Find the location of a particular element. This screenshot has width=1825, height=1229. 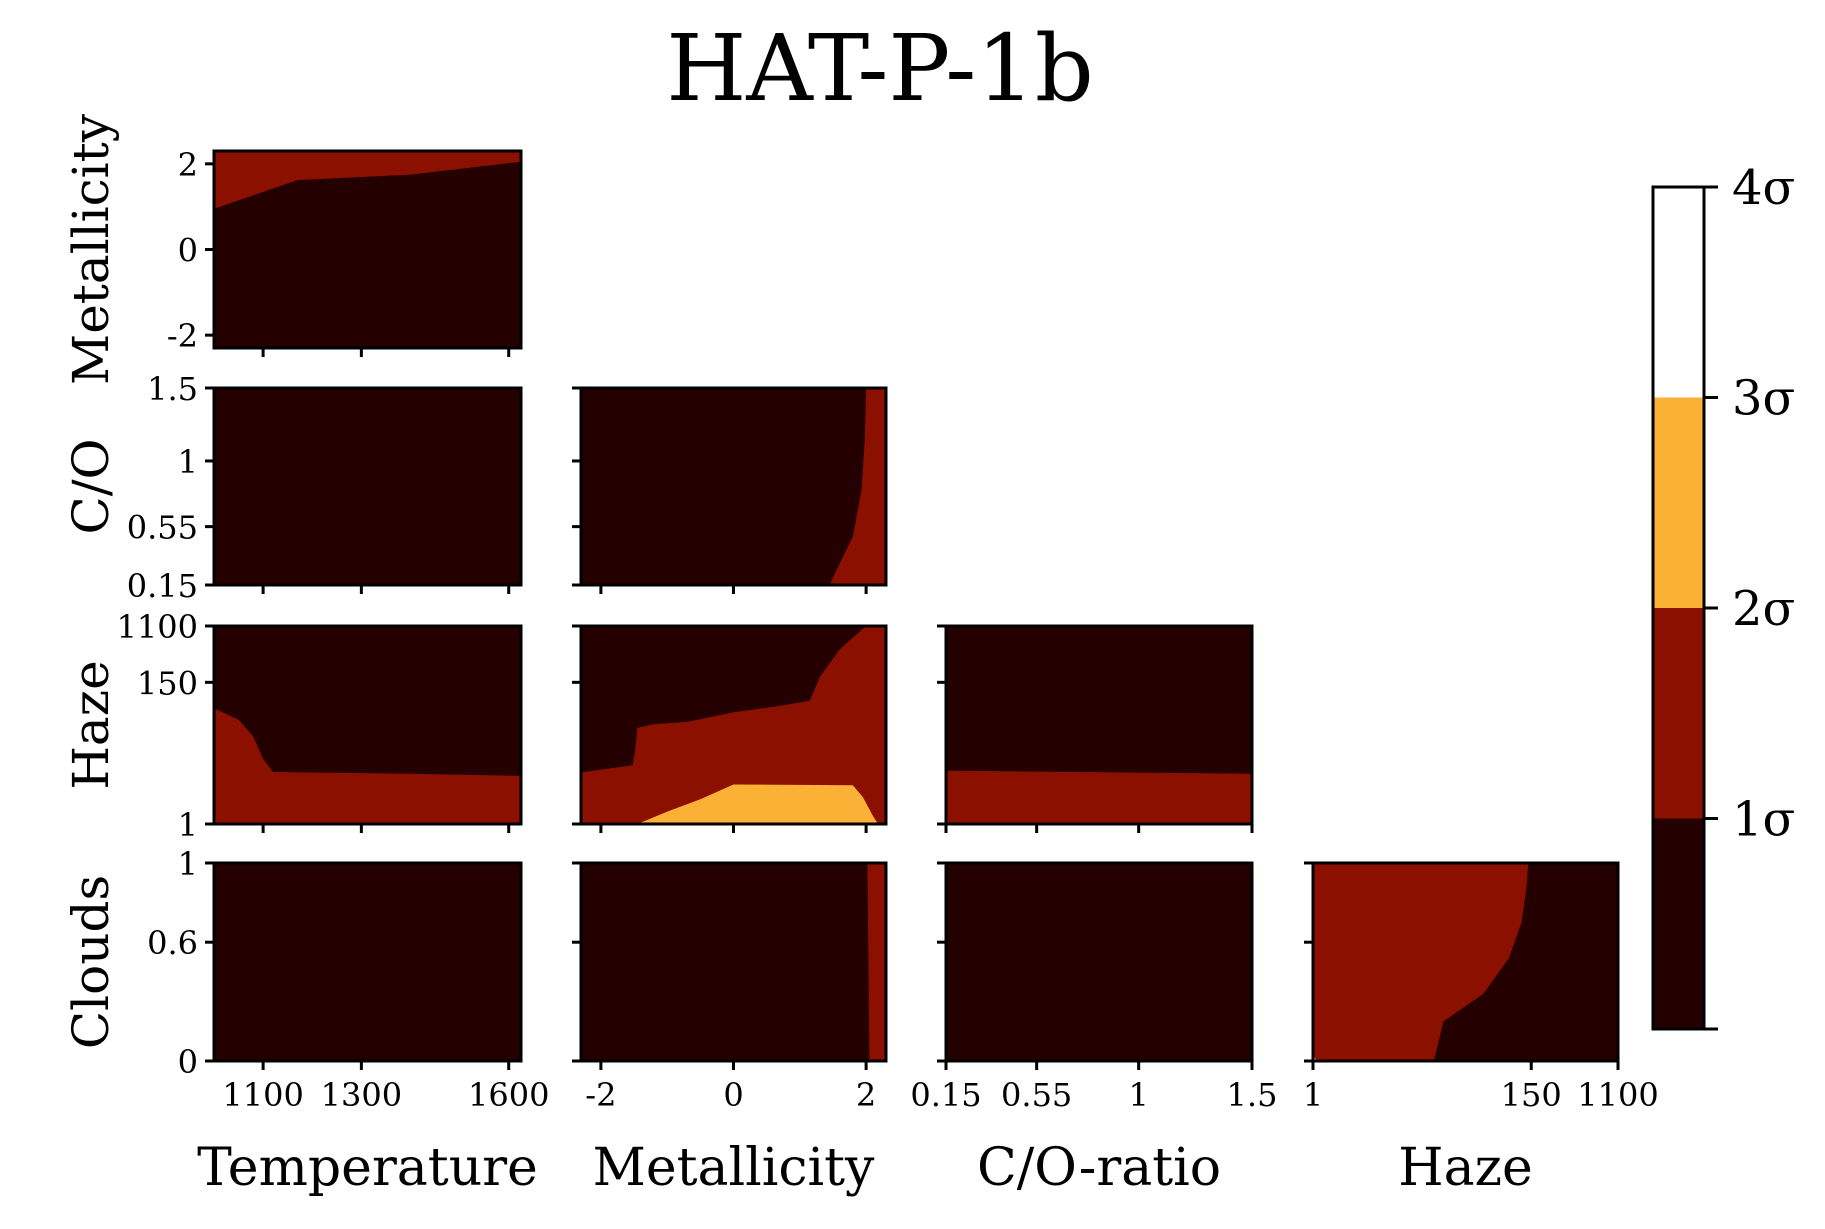

colorbar: 1σ 2σ 3σ 4σ is located at coordinates (1723, 595).